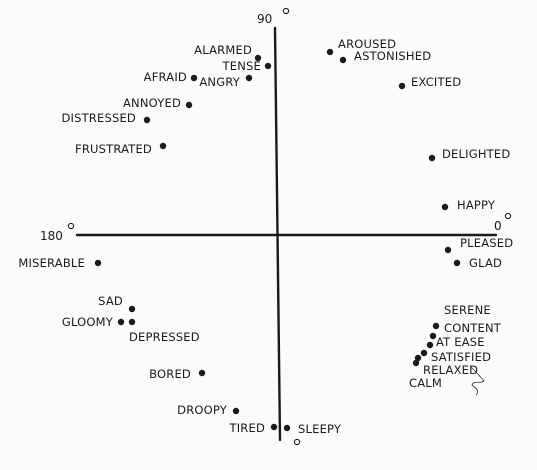 The image size is (537, 470). I want to click on affect-point-sleepy, so click(287, 428).